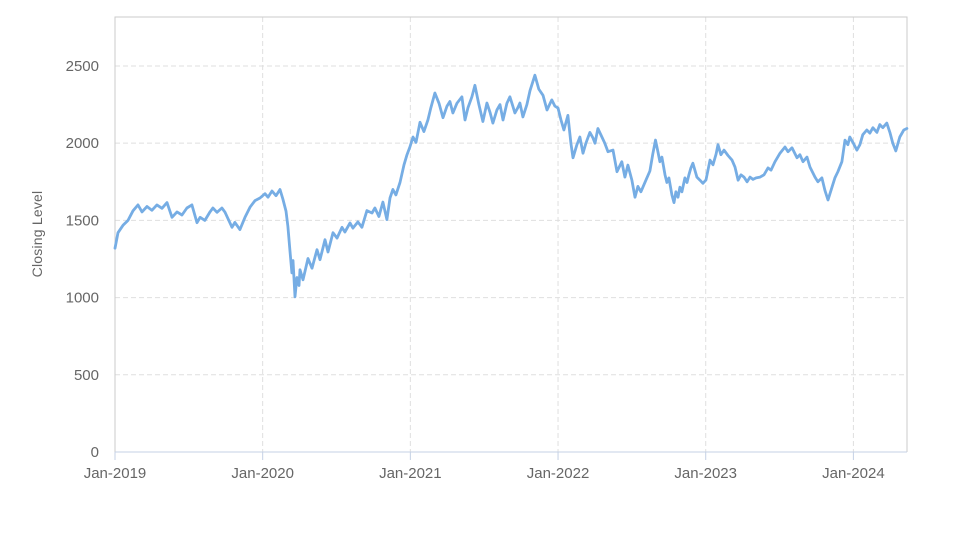  I want to click on y-tick-label: 1000, so click(82, 298).